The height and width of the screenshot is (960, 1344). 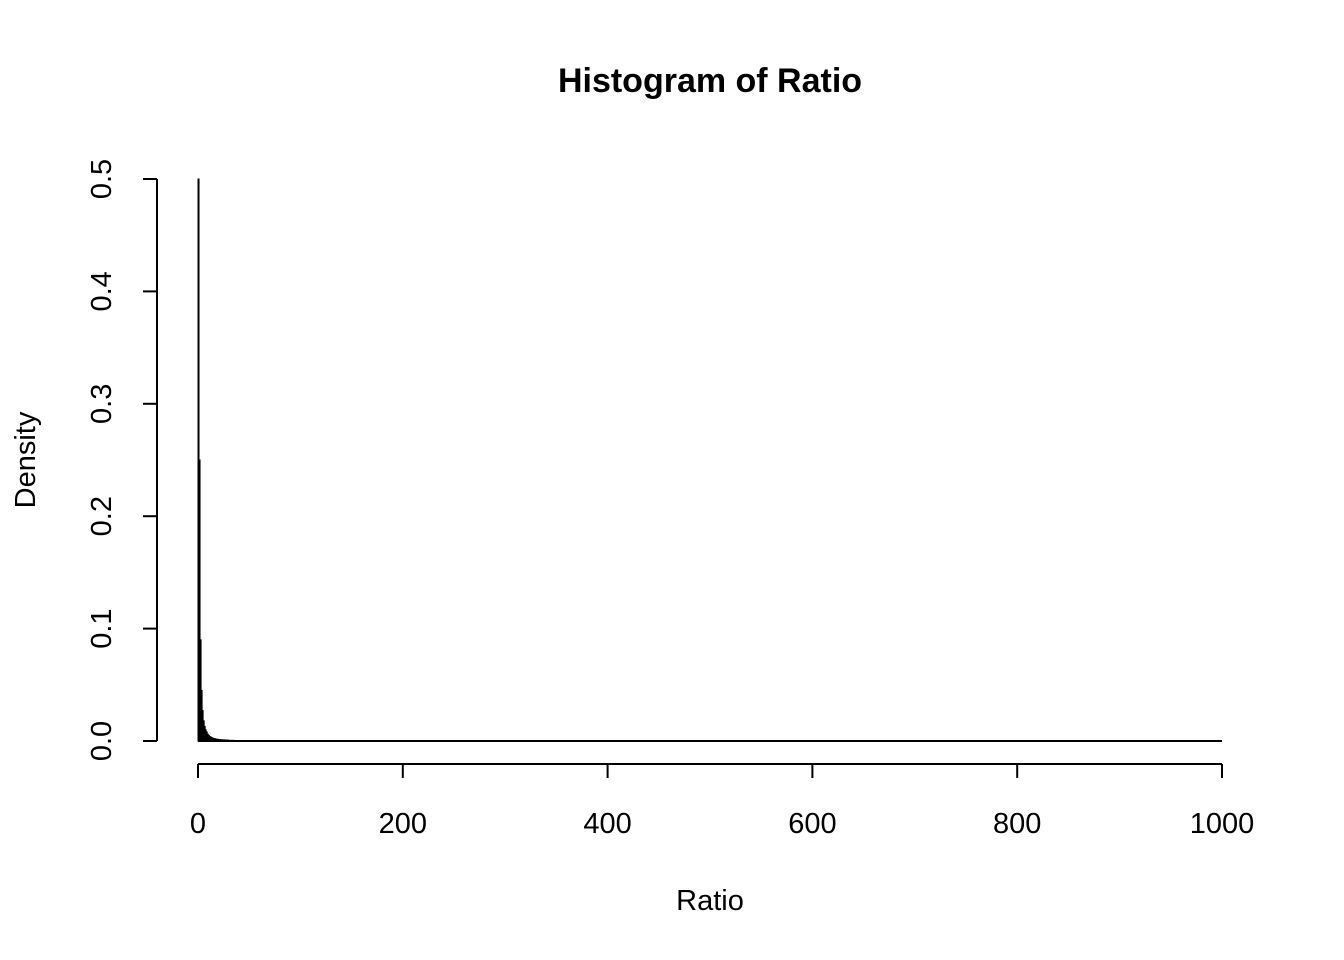 I want to click on x-axis: 0 200 400 600 800 1000, so click(x=722, y=801).